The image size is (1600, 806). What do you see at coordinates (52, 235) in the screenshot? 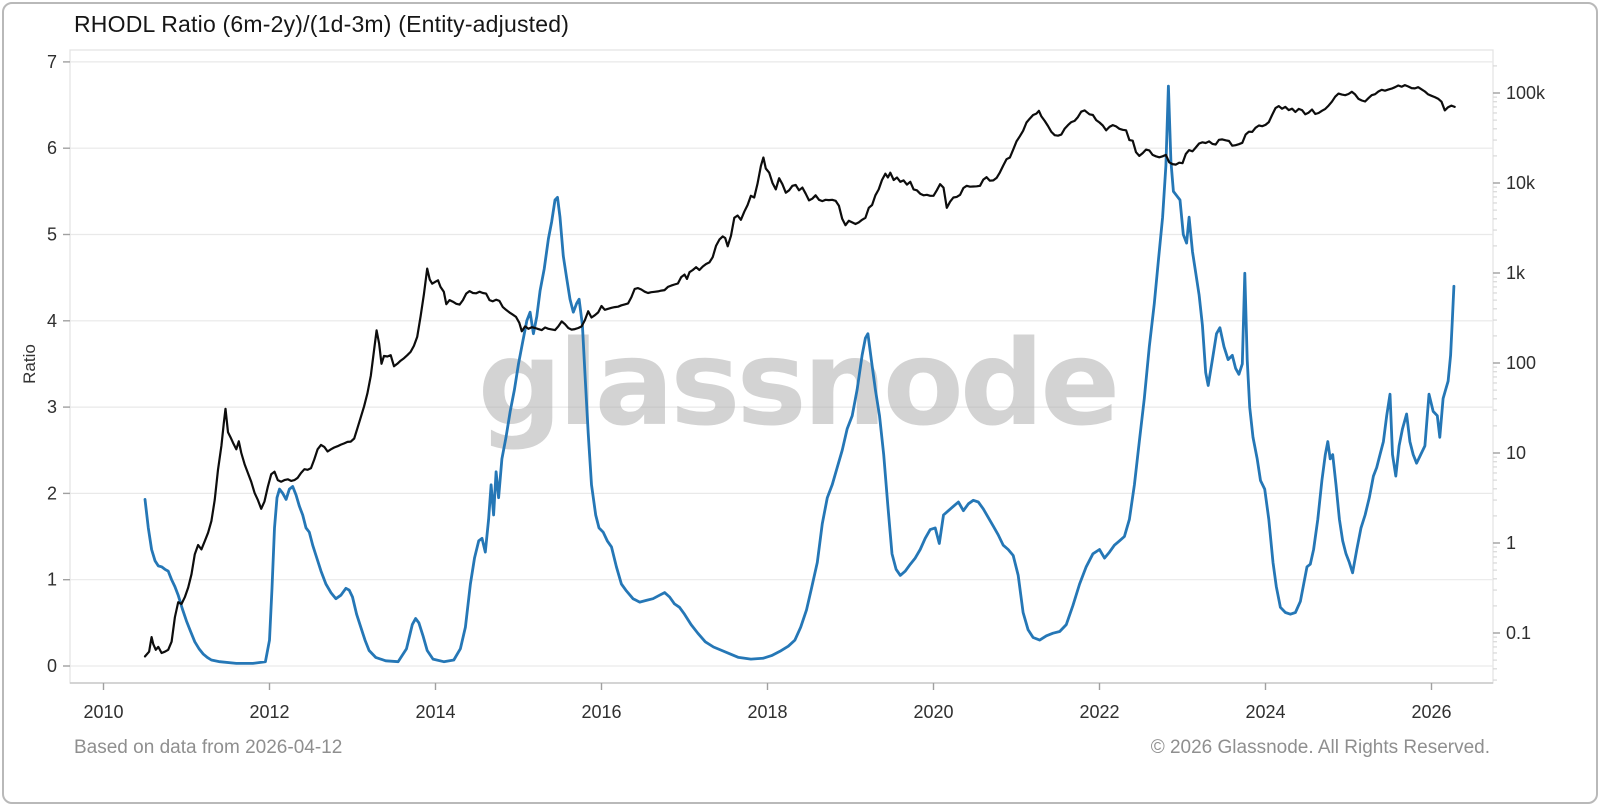
I see `left-tick-label: 5` at bounding box center [52, 235].